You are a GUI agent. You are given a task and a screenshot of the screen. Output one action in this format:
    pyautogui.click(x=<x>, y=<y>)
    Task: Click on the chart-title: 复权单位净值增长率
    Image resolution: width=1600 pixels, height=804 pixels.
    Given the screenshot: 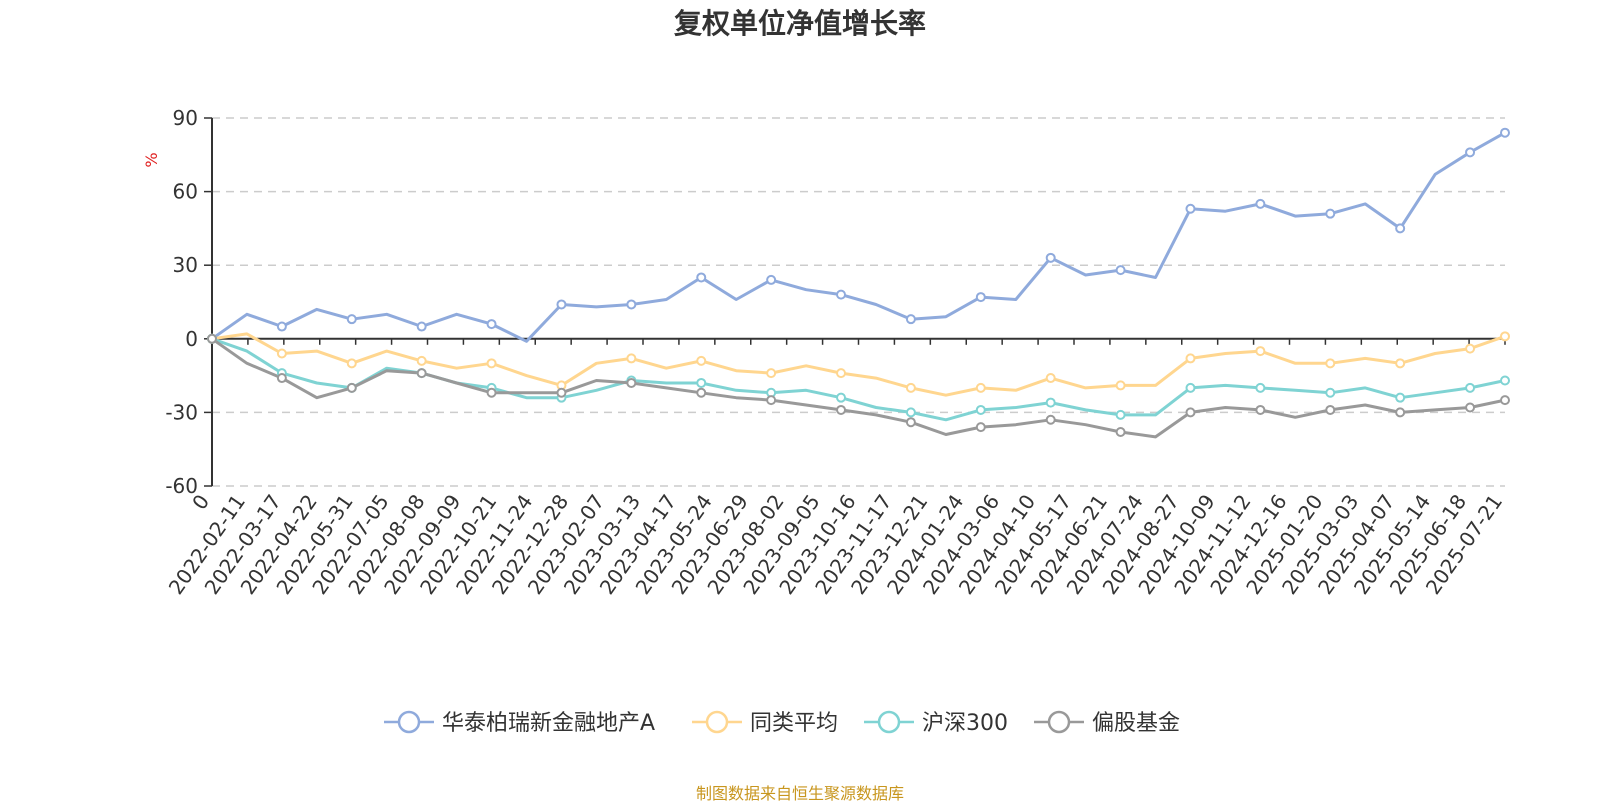 What is the action you would take?
    pyautogui.click(x=799, y=23)
    